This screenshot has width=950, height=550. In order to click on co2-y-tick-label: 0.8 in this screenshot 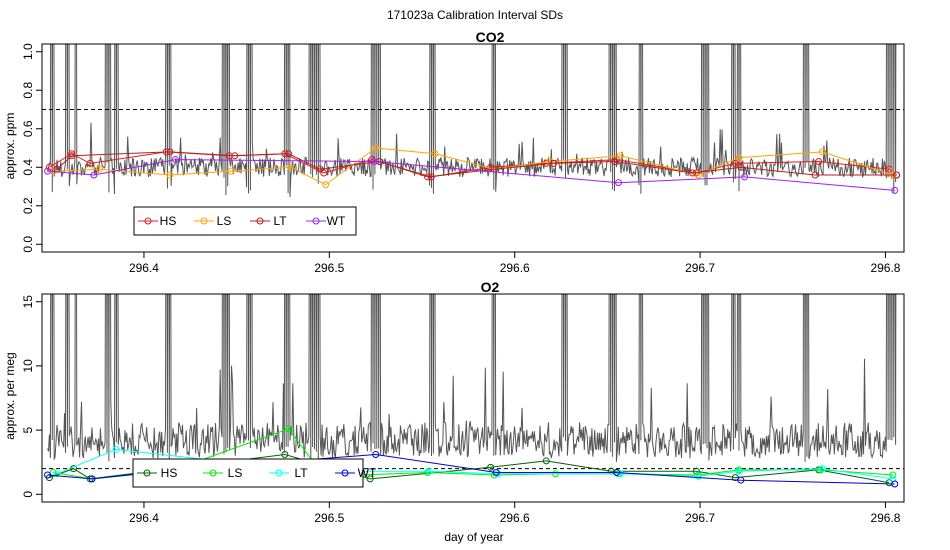, I will do `click(28, 90)`.